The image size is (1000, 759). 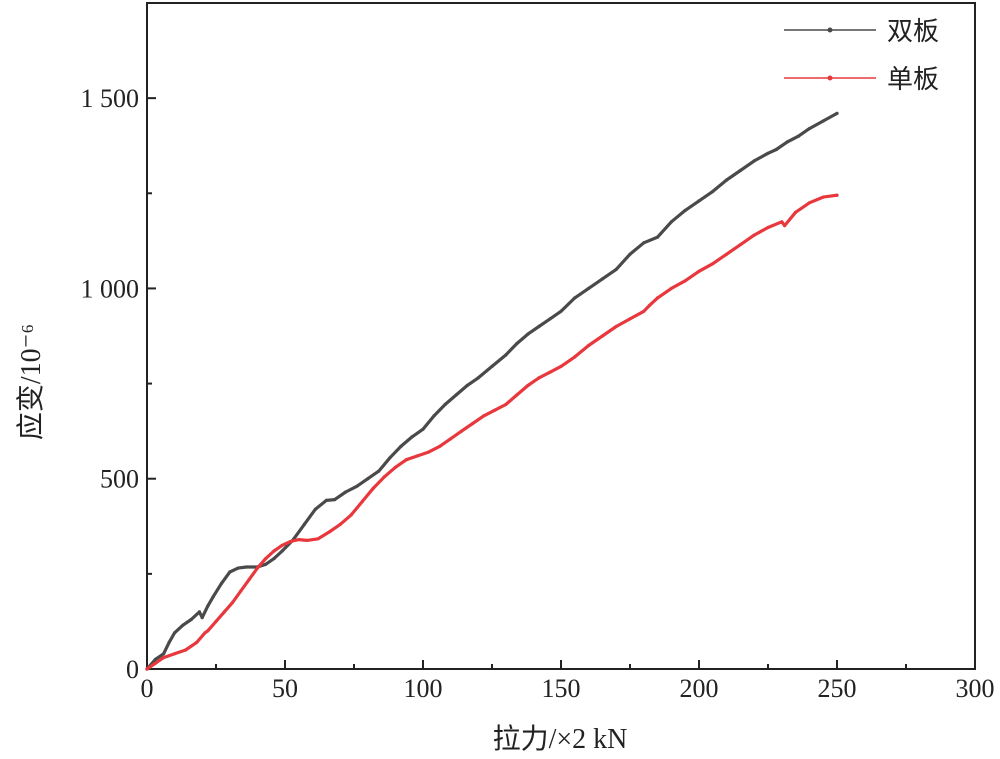 What do you see at coordinates (913, 32) in the screenshot?
I see `legend-label: 双板` at bounding box center [913, 32].